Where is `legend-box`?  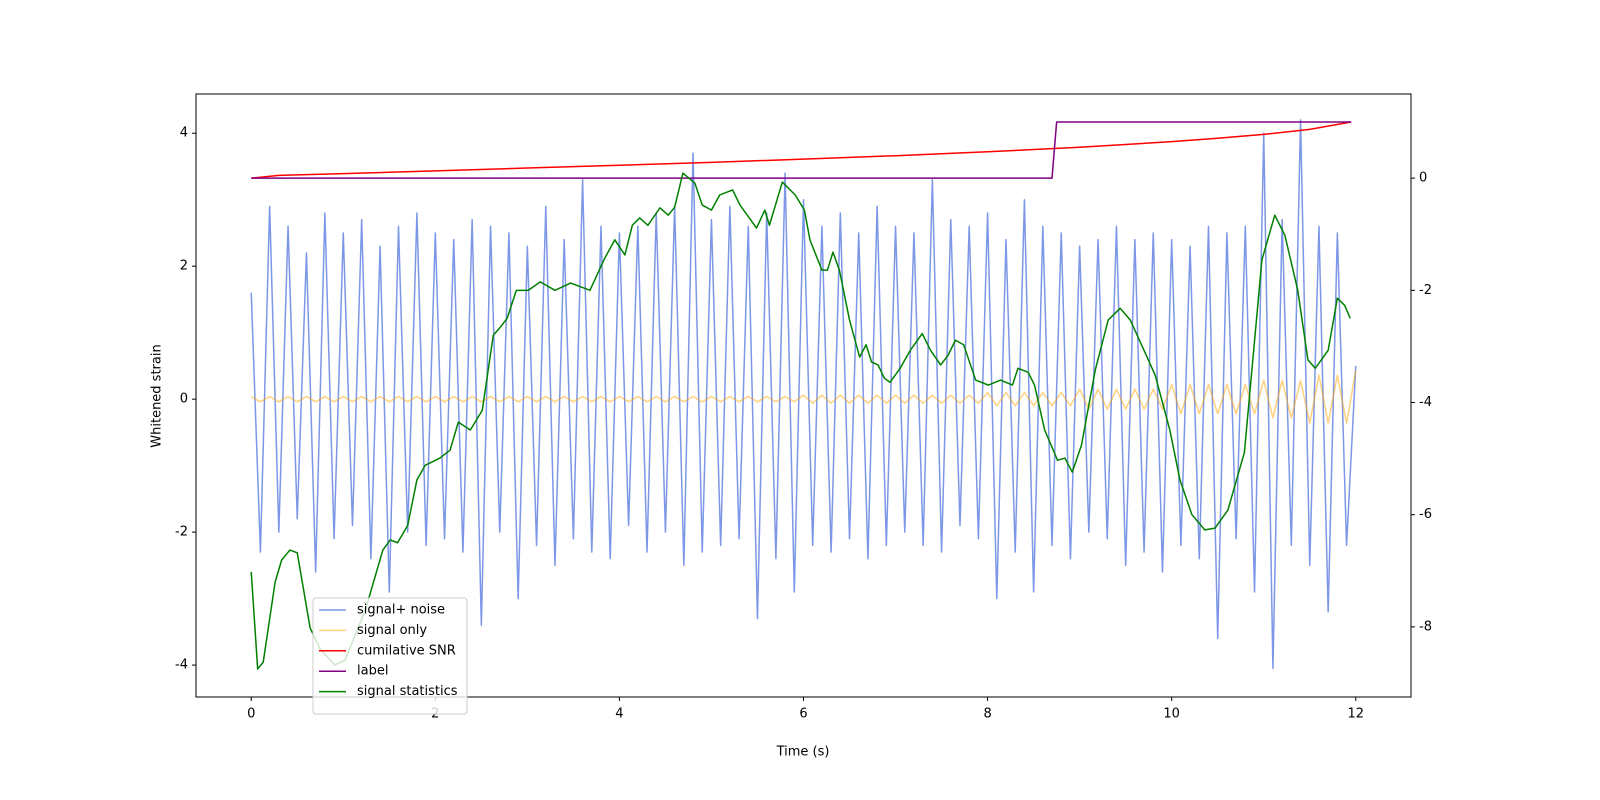 legend-box is located at coordinates (390, 656).